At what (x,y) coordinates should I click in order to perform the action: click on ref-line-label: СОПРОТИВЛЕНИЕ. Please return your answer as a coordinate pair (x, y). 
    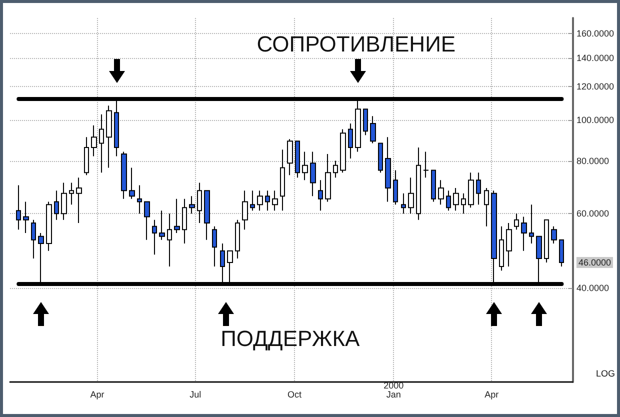
    Looking at the image, I should click on (356, 43).